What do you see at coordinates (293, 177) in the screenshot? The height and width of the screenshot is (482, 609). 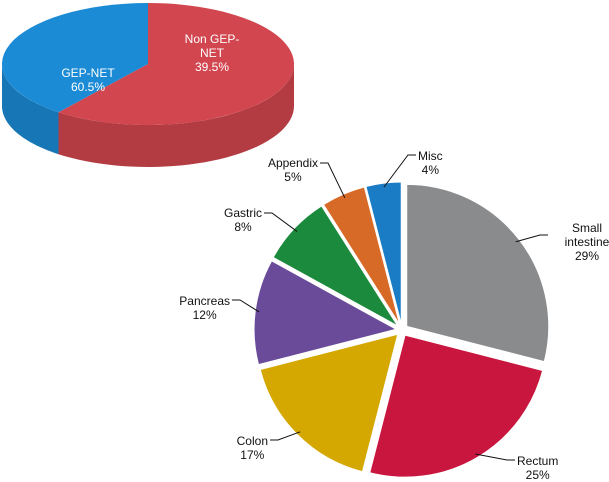 I see `value-label: 5%` at bounding box center [293, 177].